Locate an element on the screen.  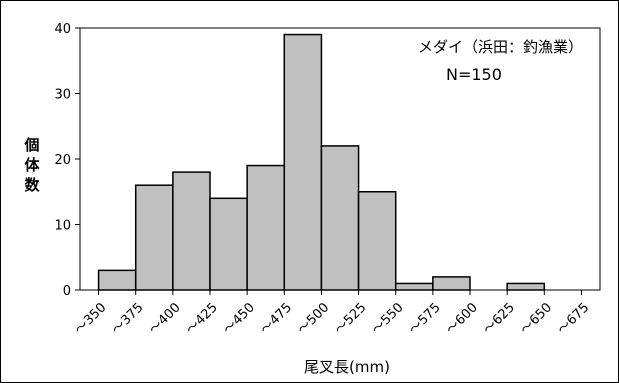
x-tick-label: ～525 is located at coordinates (350, 318).